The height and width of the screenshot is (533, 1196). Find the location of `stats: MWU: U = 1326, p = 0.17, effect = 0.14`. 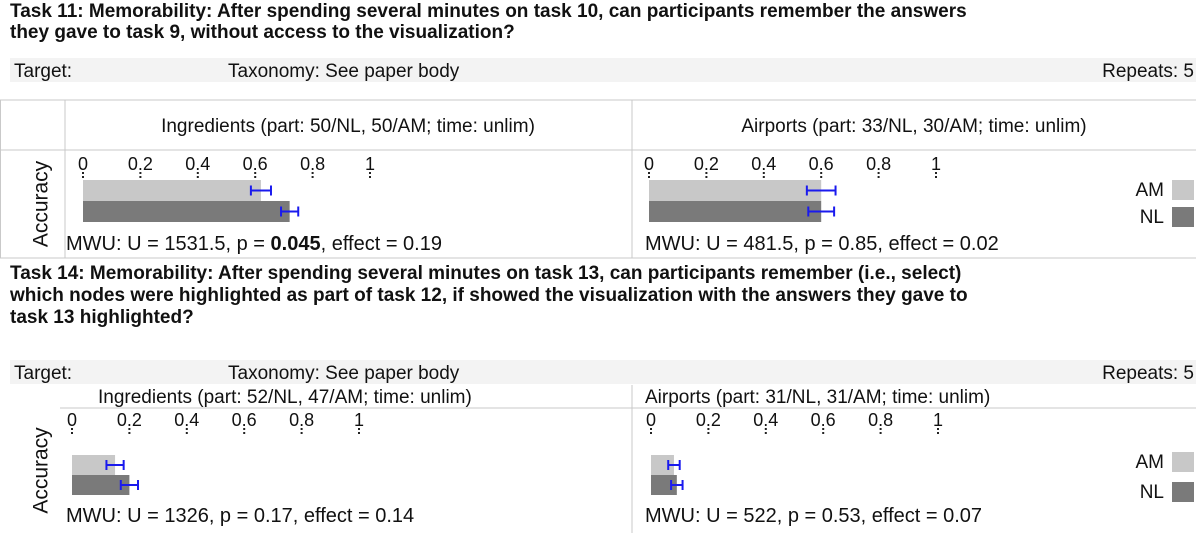

stats: MWU: U = 1326, p = 0.17, effect = 0.14 is located at coordinates (240, 516).